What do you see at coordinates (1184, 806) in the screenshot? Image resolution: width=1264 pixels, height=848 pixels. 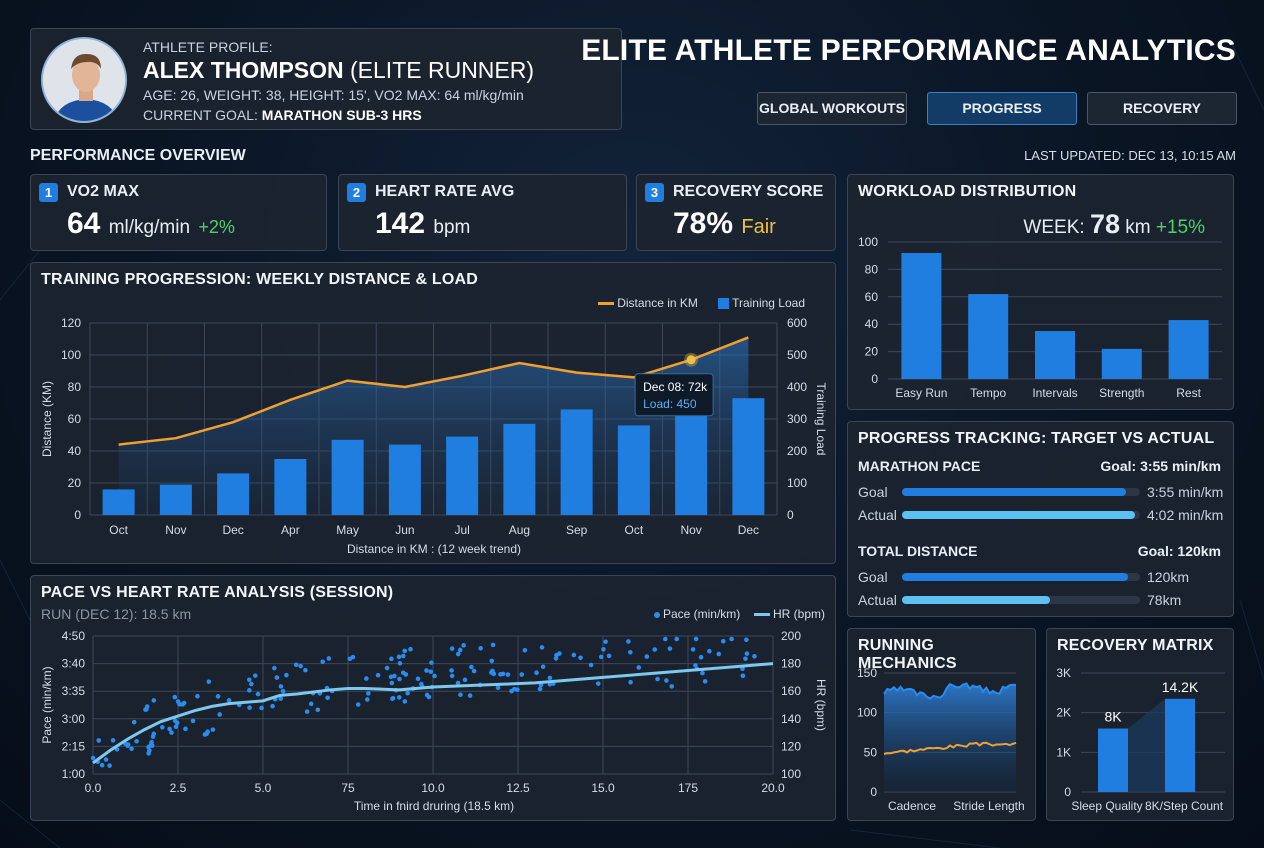 I see `x-tick-label: 8K/Step Count` at bounding box center [1184, 806].